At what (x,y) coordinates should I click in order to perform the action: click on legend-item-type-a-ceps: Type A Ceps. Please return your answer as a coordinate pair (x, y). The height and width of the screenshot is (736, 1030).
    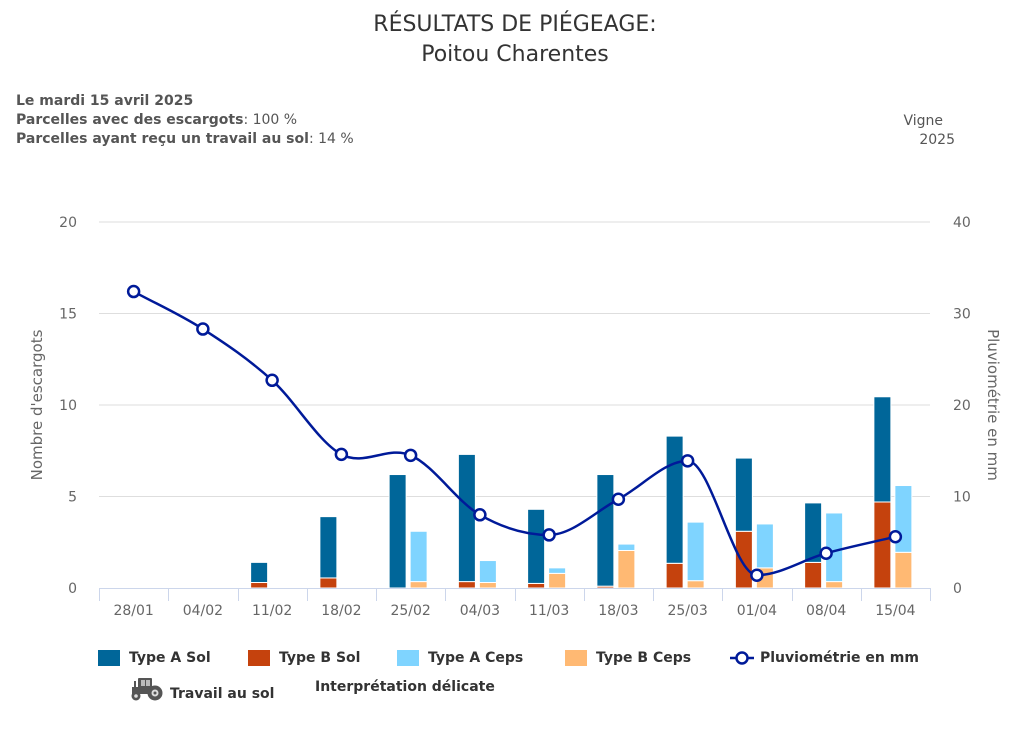
    Looking at the image, I should click on (460, 658).